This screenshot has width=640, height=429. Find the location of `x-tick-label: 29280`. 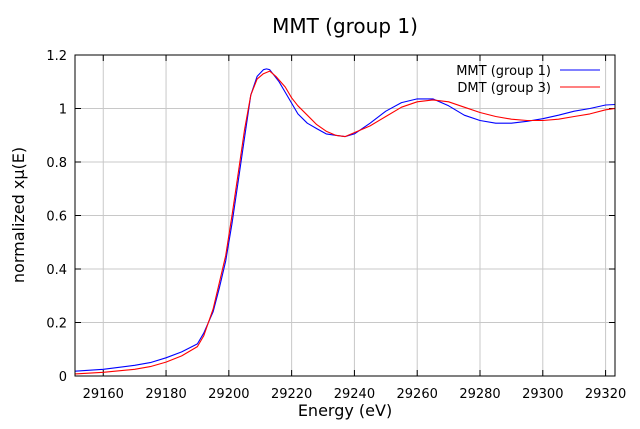

x-tick-label: 29280 is located at coordinates (479, 394).